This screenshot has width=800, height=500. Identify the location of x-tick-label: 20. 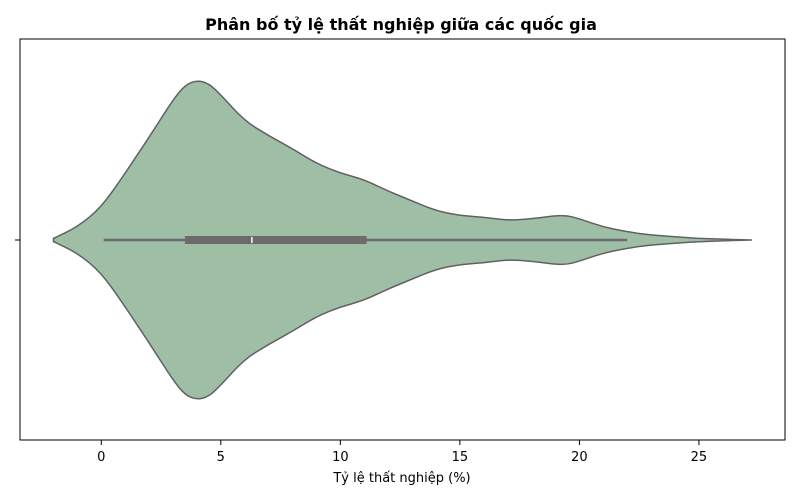
(579, 457).